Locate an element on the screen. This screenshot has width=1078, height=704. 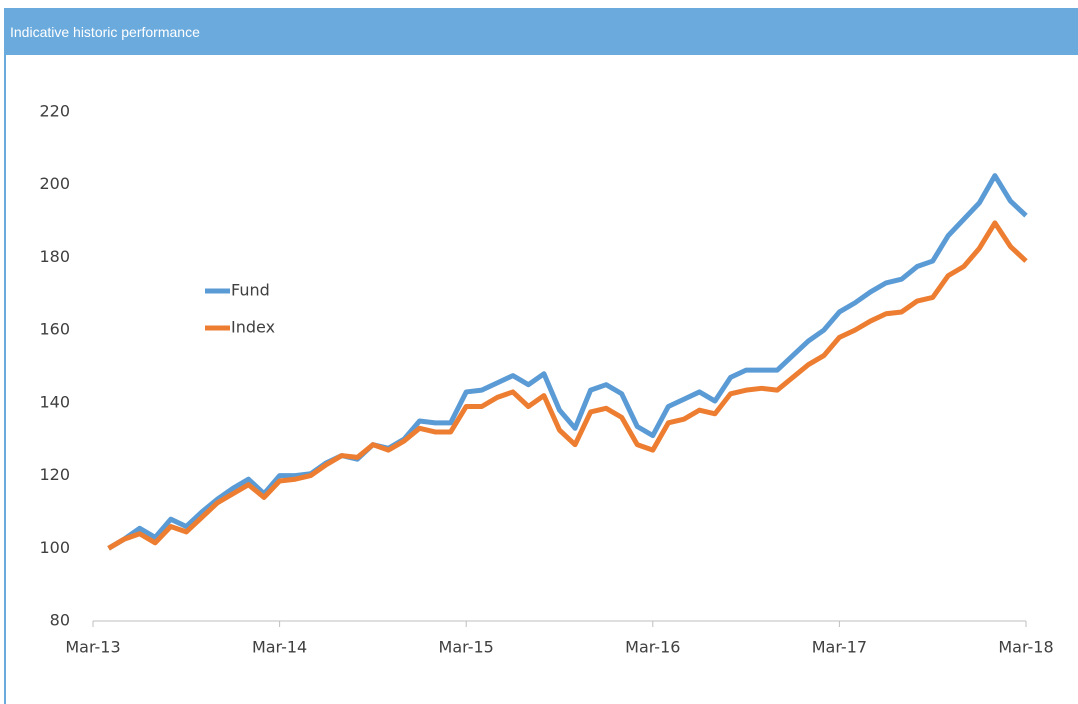
x-tick-label: Mar-16 is located at coordinates (652, 647).